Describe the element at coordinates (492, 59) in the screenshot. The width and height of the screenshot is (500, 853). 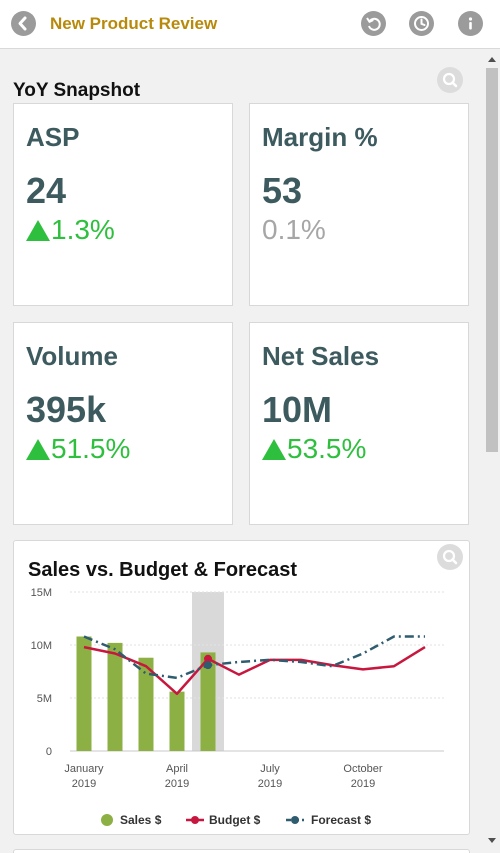
I see `scroll-up-icon` at that location.